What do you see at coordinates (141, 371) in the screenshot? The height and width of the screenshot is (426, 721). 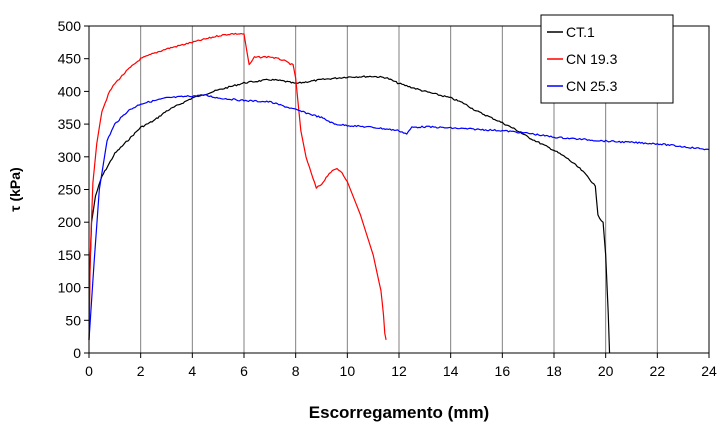 I see `x-tick-label: 2` at bounding box center [141, 371].